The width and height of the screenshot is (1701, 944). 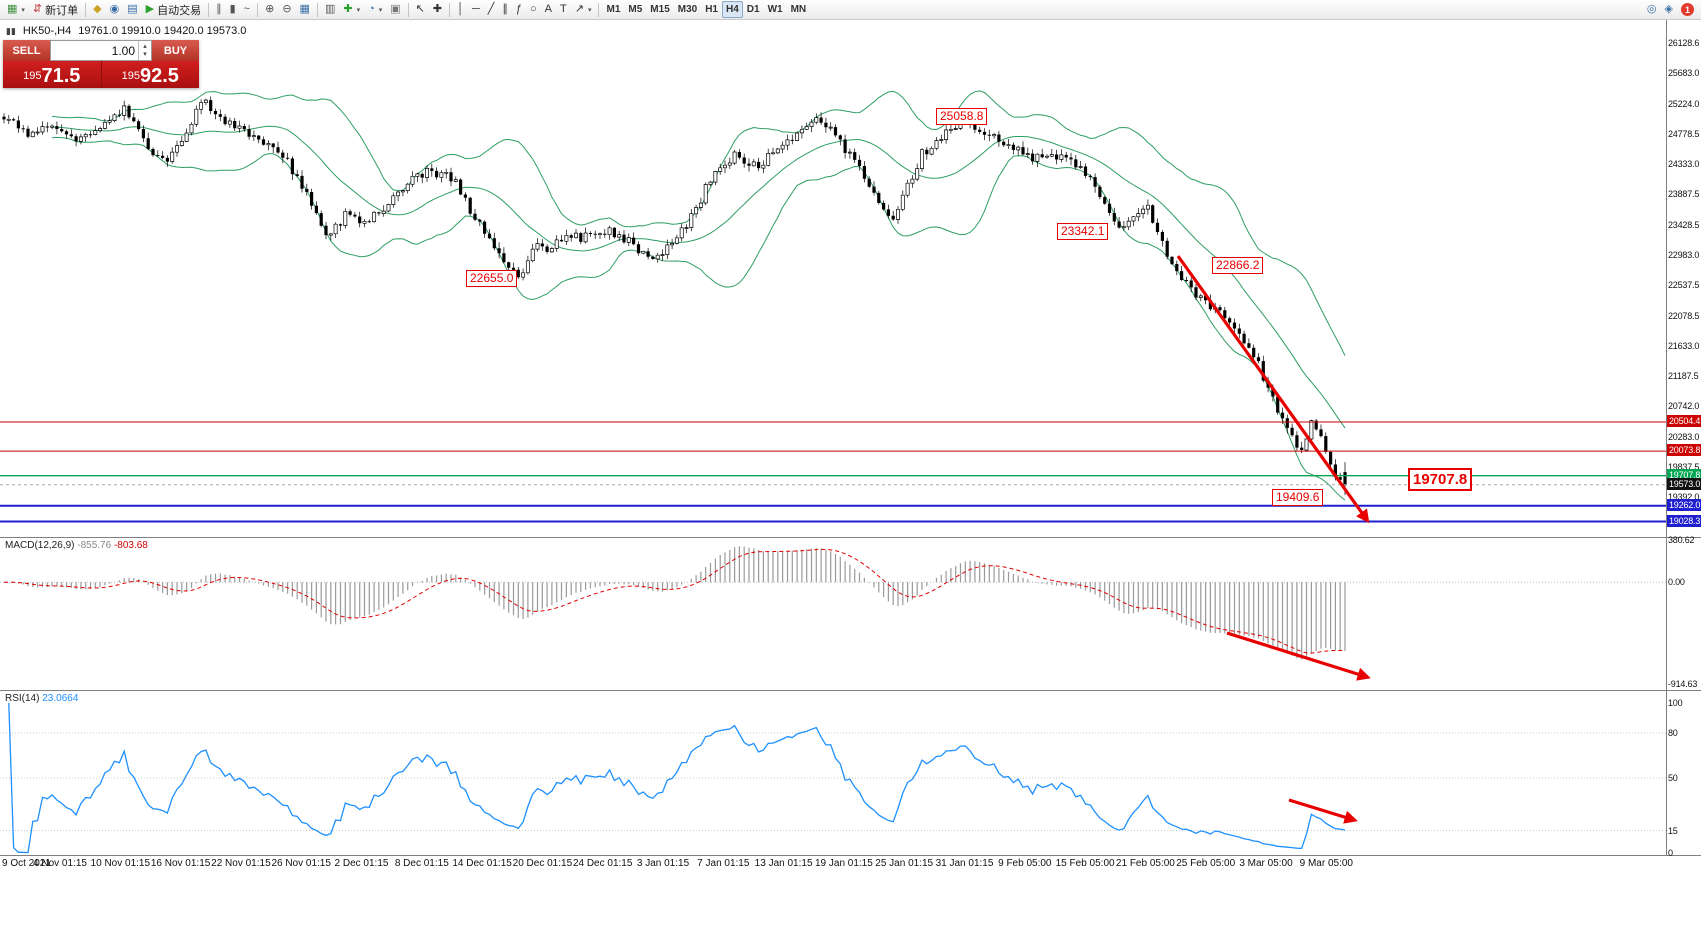 I want to click on time-axis-label: 3 Mar 05:00, so click(x=1266, y=863).